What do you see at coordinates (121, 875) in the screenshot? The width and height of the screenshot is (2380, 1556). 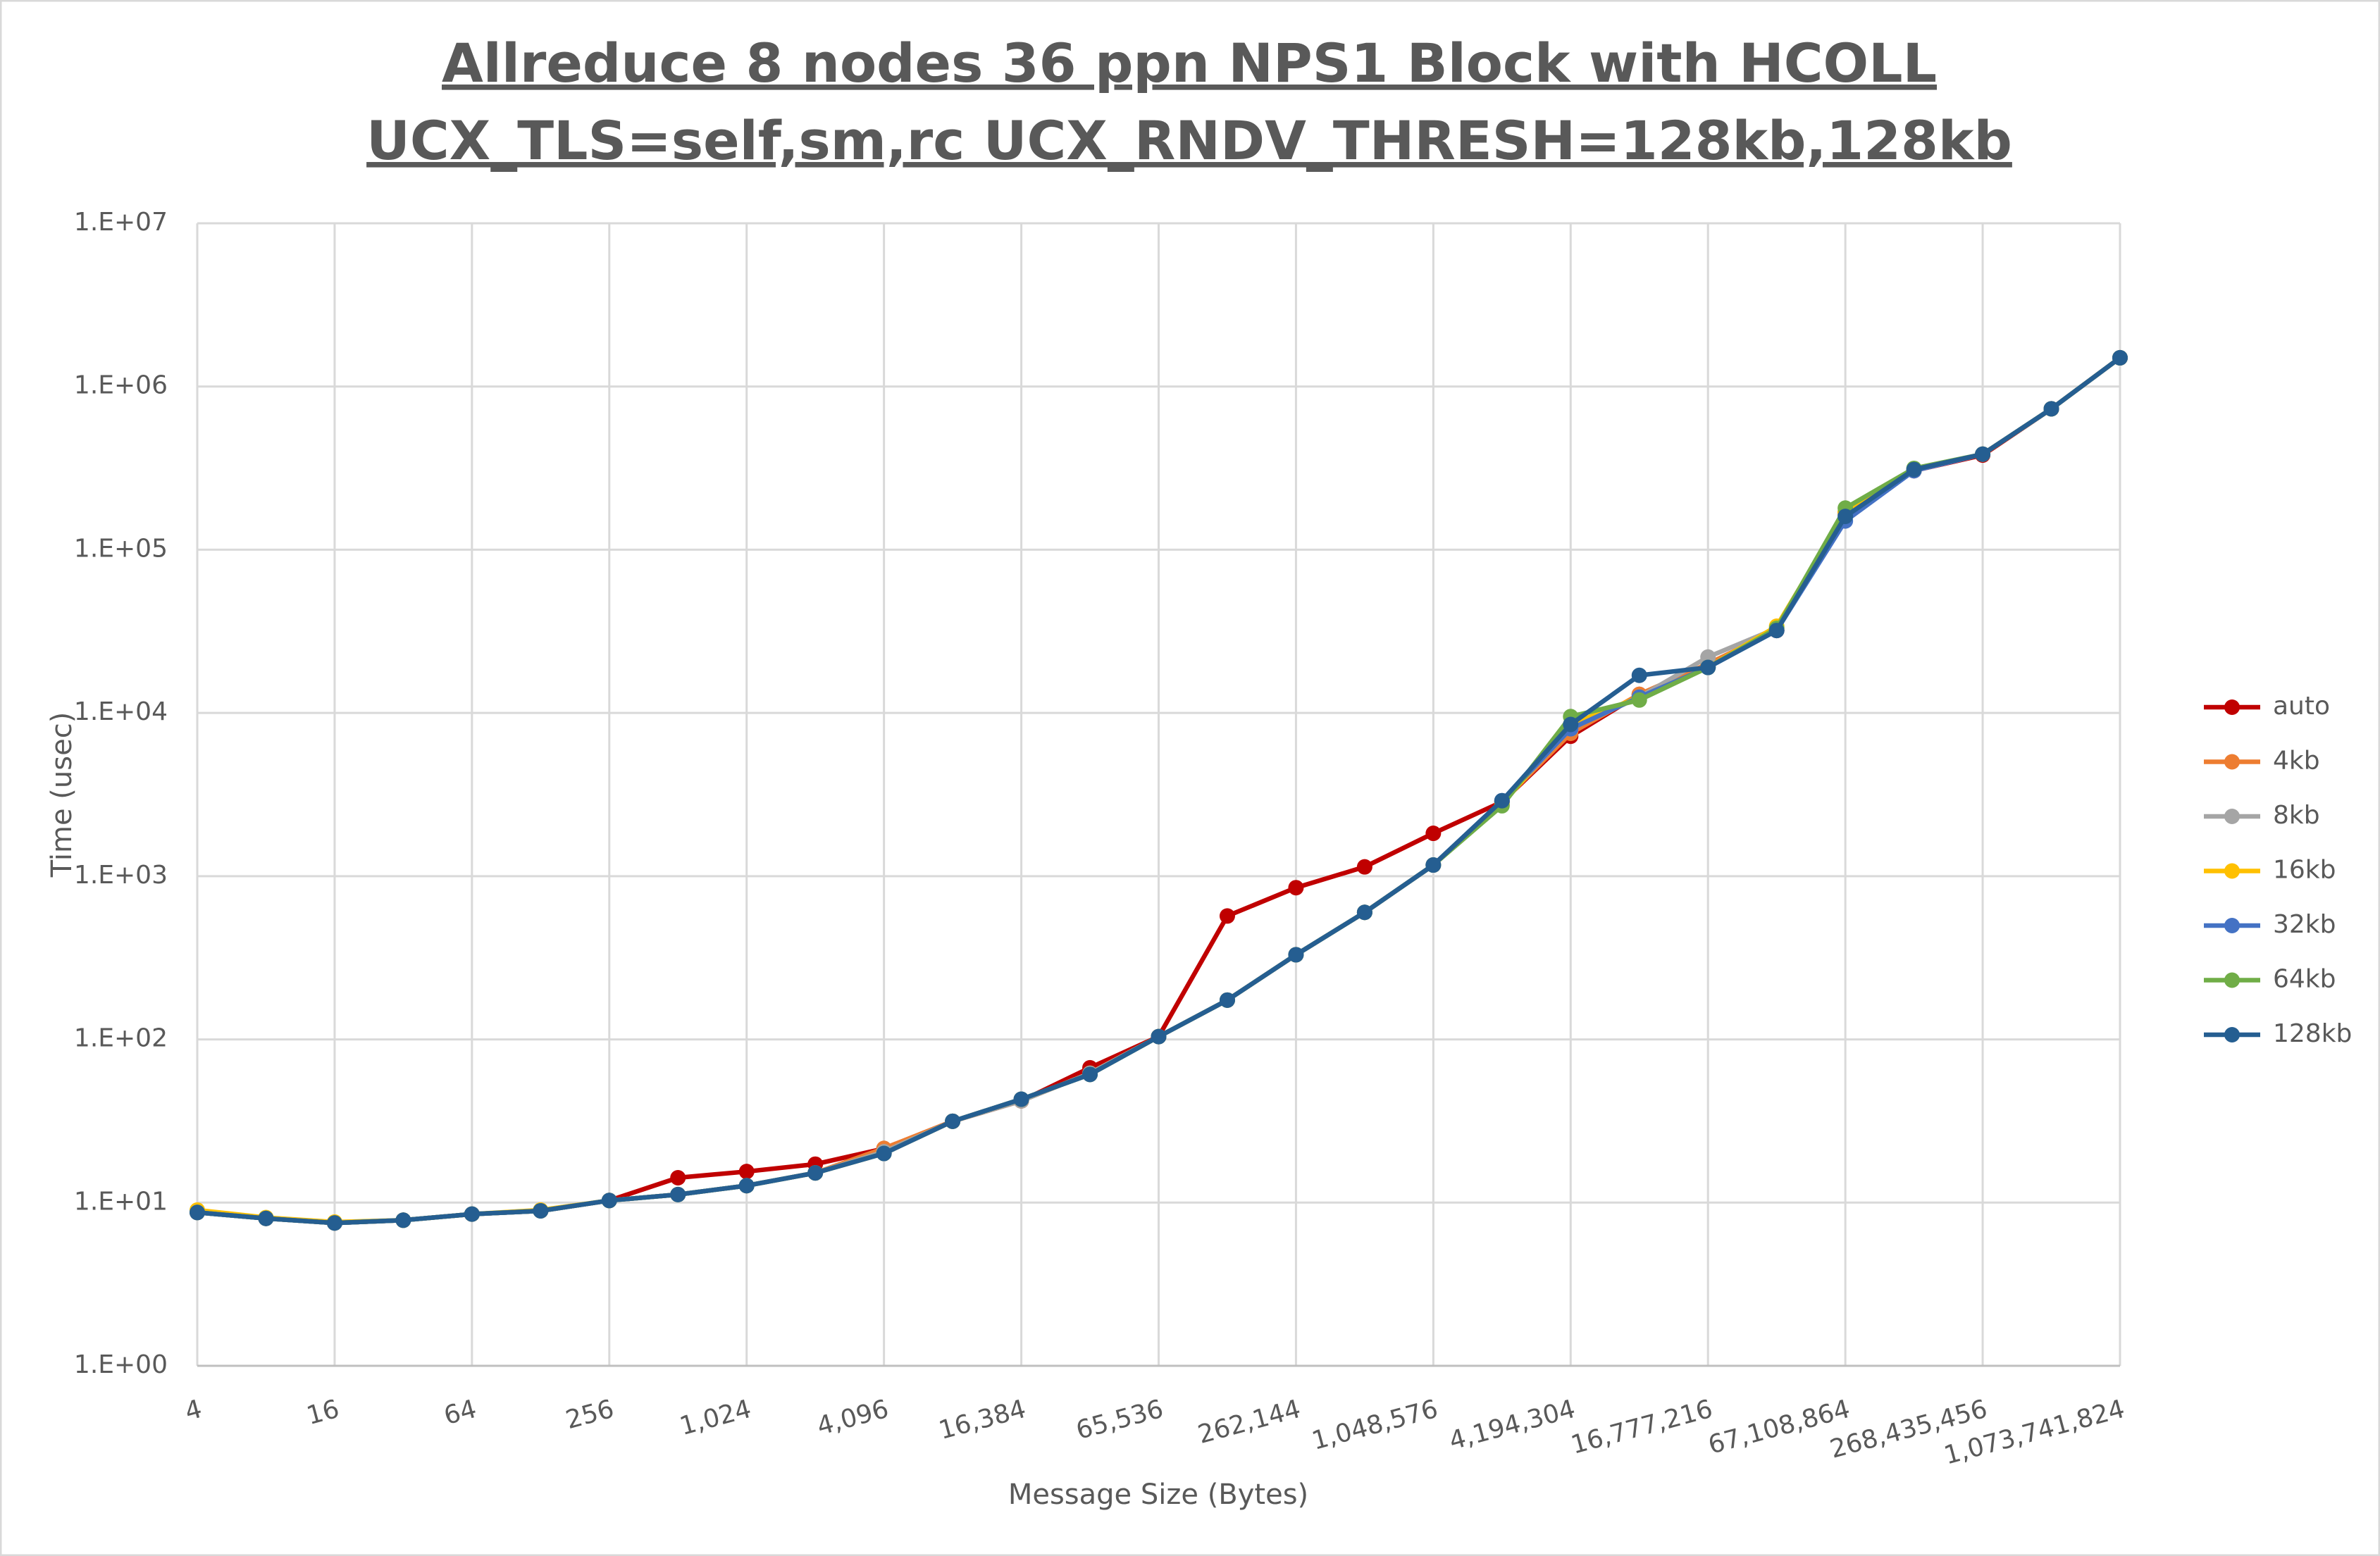 I see `y-tick-label: 1.E+03` at bounding box center [121, 875].